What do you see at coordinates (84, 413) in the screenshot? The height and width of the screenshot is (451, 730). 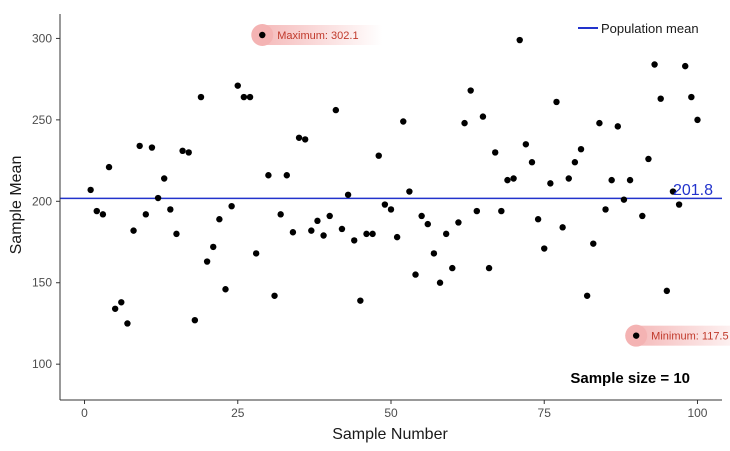 I see `x-tick-label: 0` at bounding box center [84, 413].